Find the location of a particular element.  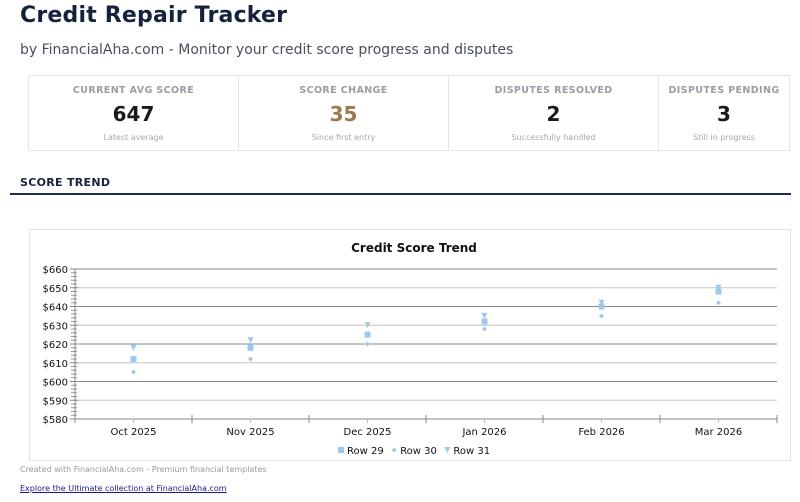

legend-item: Row 31 is located at coordinates (471, 451).